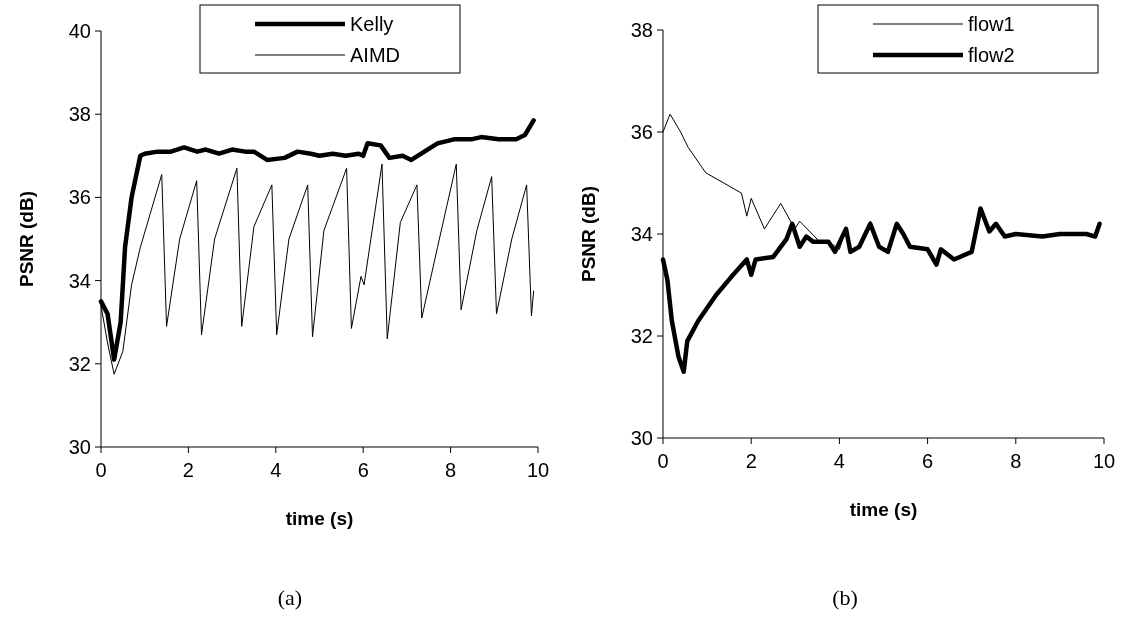 The height and width of the screenshot is (621, 1125). Describe the element at coordinates (991, 24) in the screenshot. I see `legend-label: flow1` at that location.